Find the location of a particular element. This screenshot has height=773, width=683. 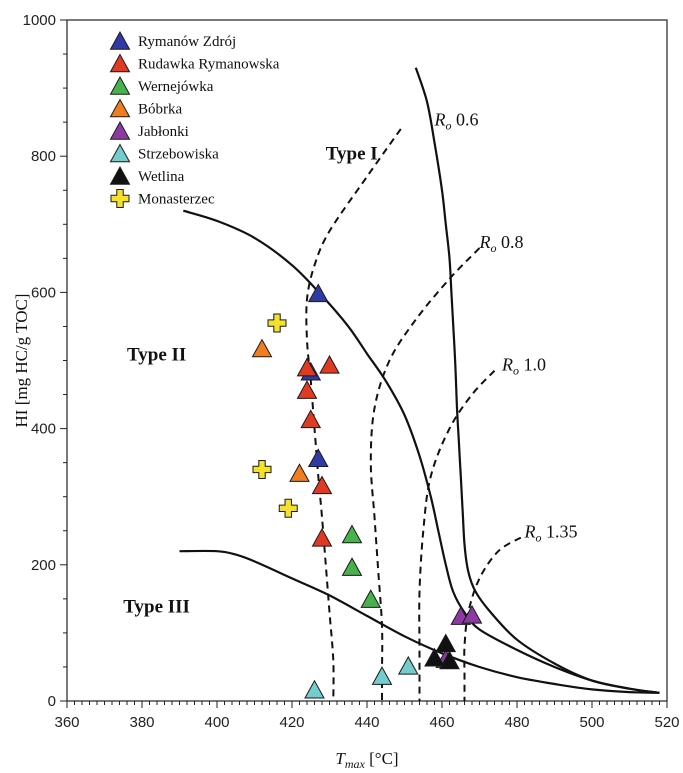

x-tick-label: 500 is located at coordinates (591, 722).